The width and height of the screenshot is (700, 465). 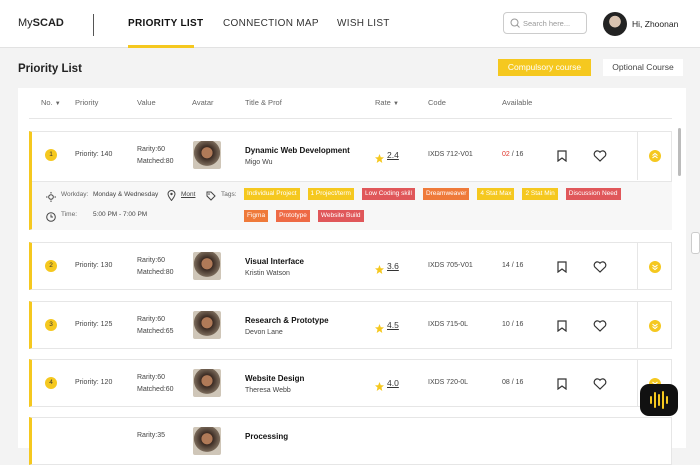 I want to click on row-number: 3, so click(x=51, y=325).